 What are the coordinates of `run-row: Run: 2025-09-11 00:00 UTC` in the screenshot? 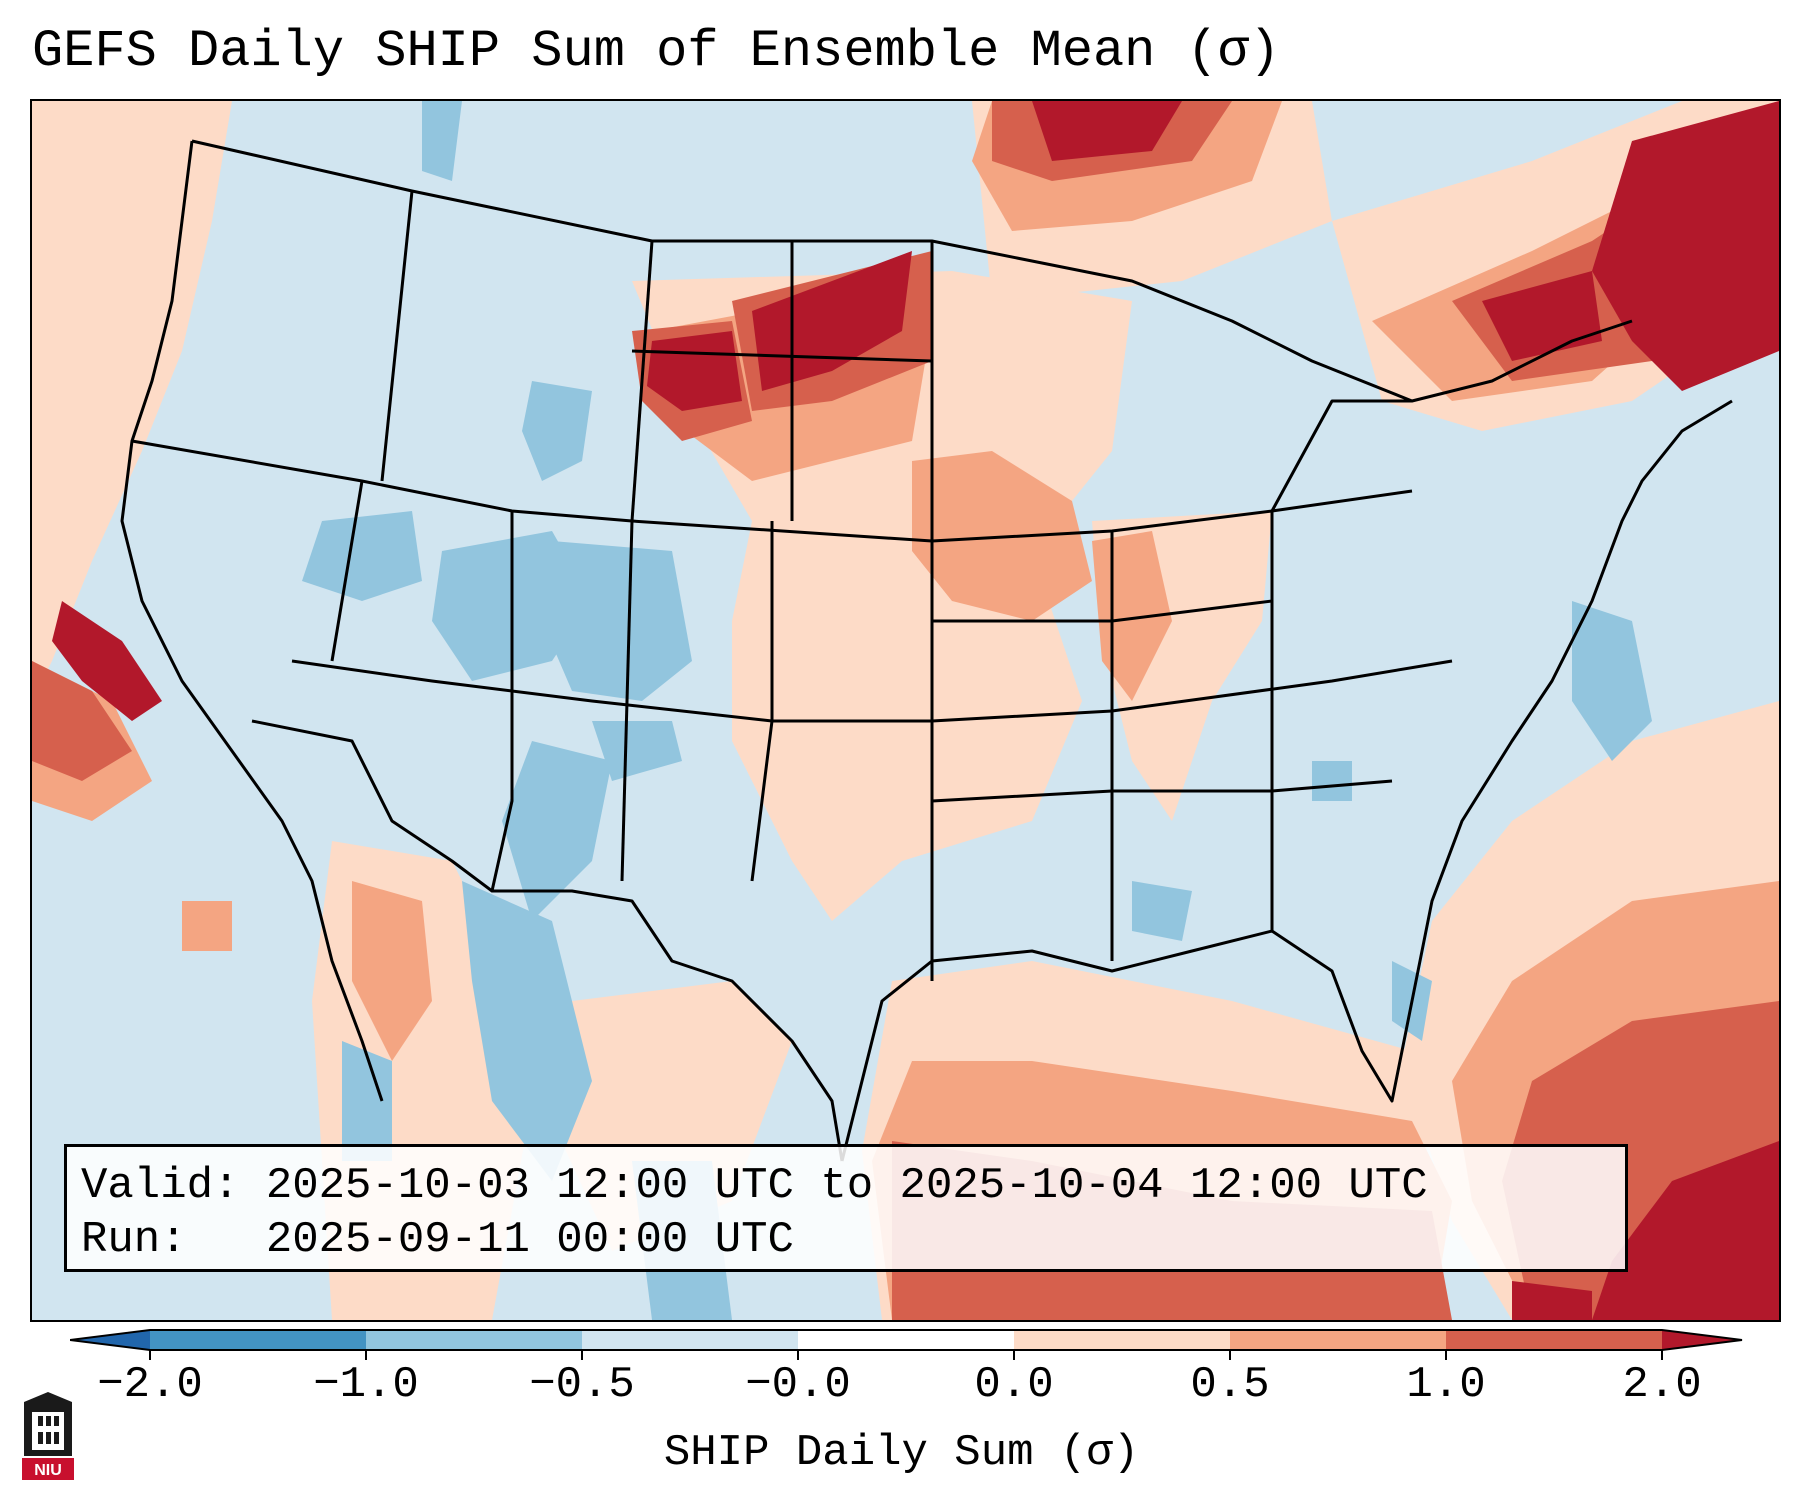 It's located at (437, 1240).